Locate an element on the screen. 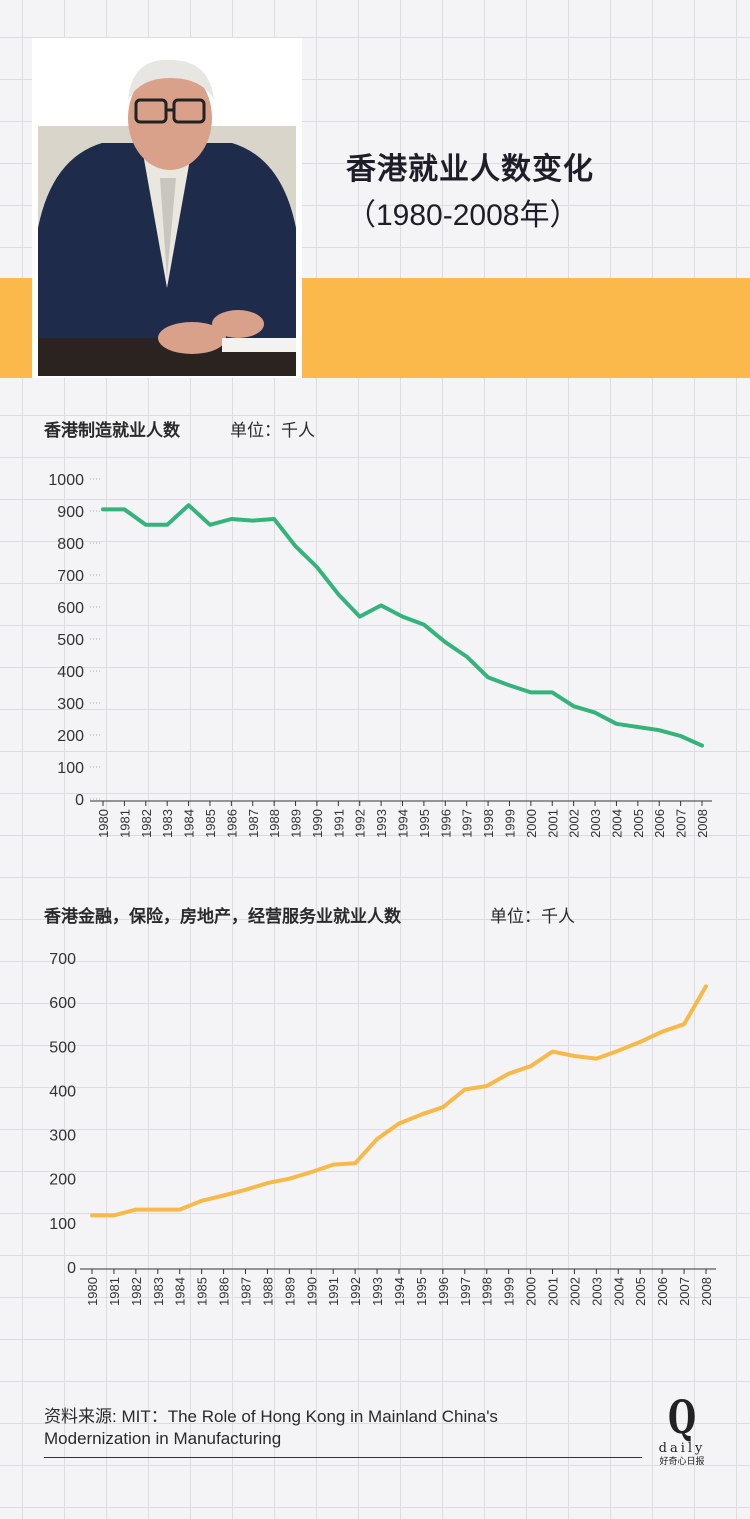 This screenshot has width=750, height=1519. y-tick-label: 1000 is located at coordinates (66, 480).